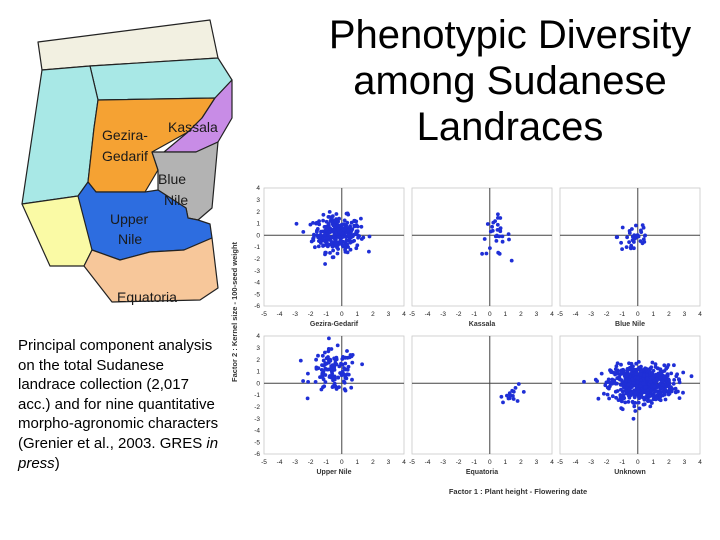 The width and height of the screenshot is (720, 540). I want to click on y-tick-label: -1, so click(257, 395).